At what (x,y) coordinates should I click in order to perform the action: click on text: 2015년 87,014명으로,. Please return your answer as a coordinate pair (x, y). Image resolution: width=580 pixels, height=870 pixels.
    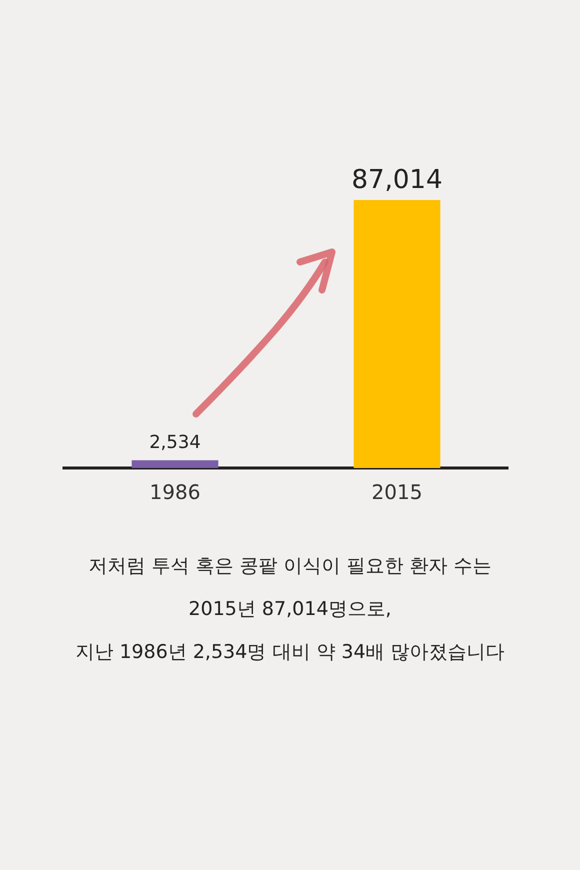
    Looking at the image, I should click on (290, 609).